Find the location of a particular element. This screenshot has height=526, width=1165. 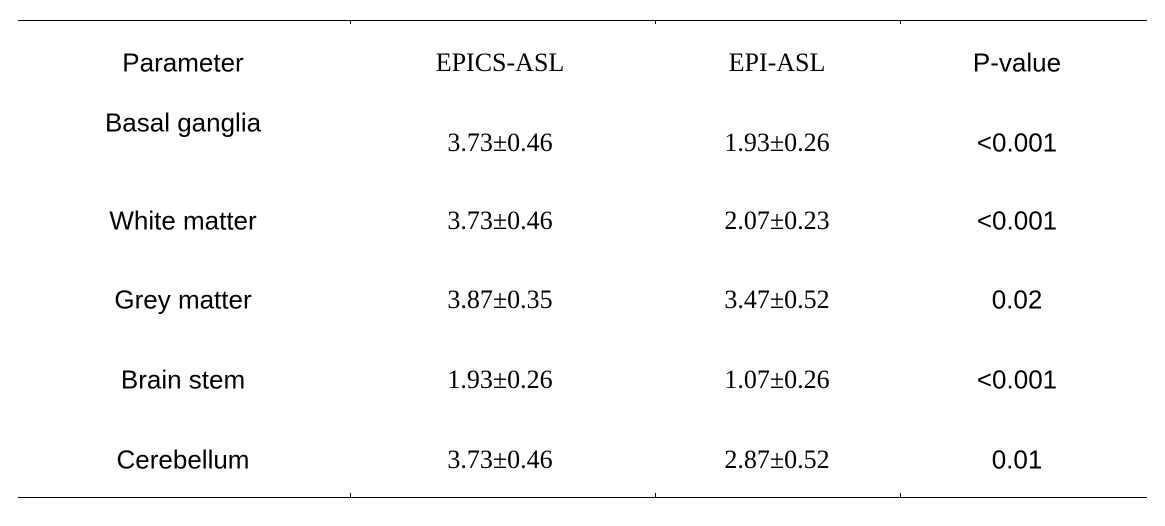

column-header: P-value is located at coordinates (1017, 62).